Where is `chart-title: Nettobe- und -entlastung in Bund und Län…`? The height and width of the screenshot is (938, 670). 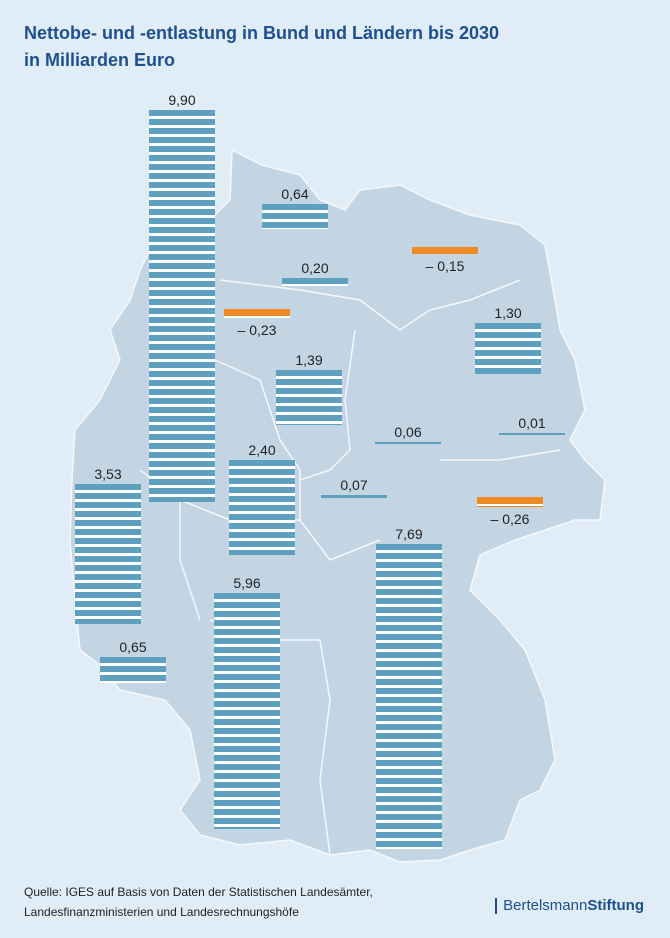 chart-title: Nettobe- und -entlastung in Bund und Län… is located at coordinates (261, 47).